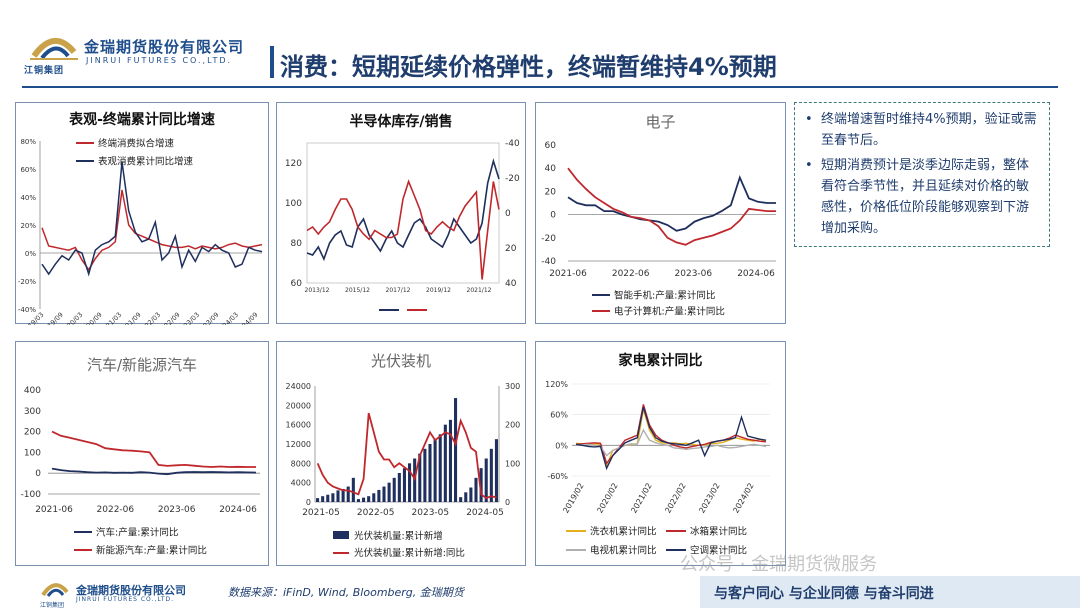 Image resolution: width=1080 pixels, height=608 pixels. I want to click on company-name-cn: 金瑞期货股份有限公司, so click(164, 47).